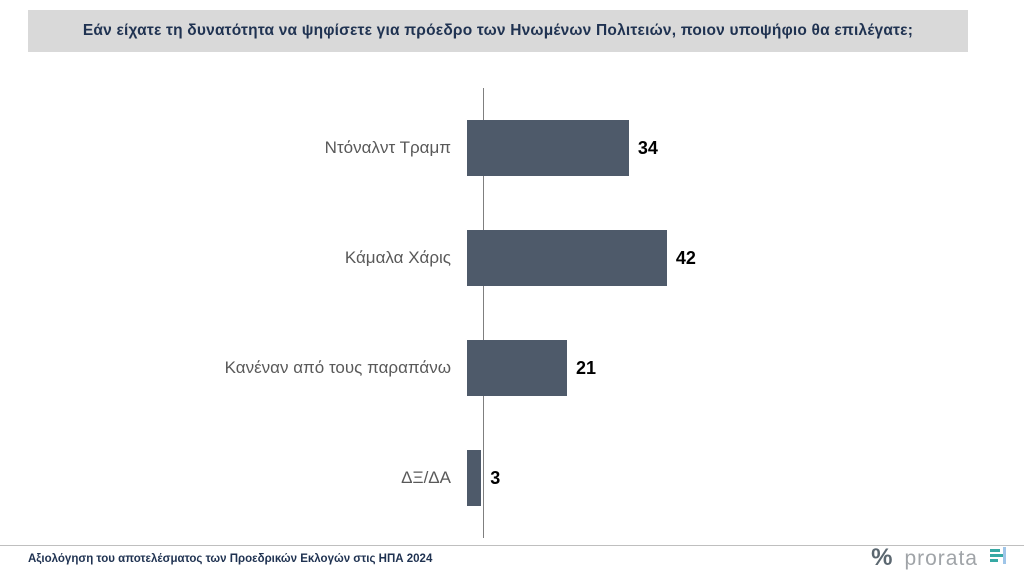 The height and width of the screenshot is (576, 1024). I want to click on bar-wrap: 42, so click(581, 258).